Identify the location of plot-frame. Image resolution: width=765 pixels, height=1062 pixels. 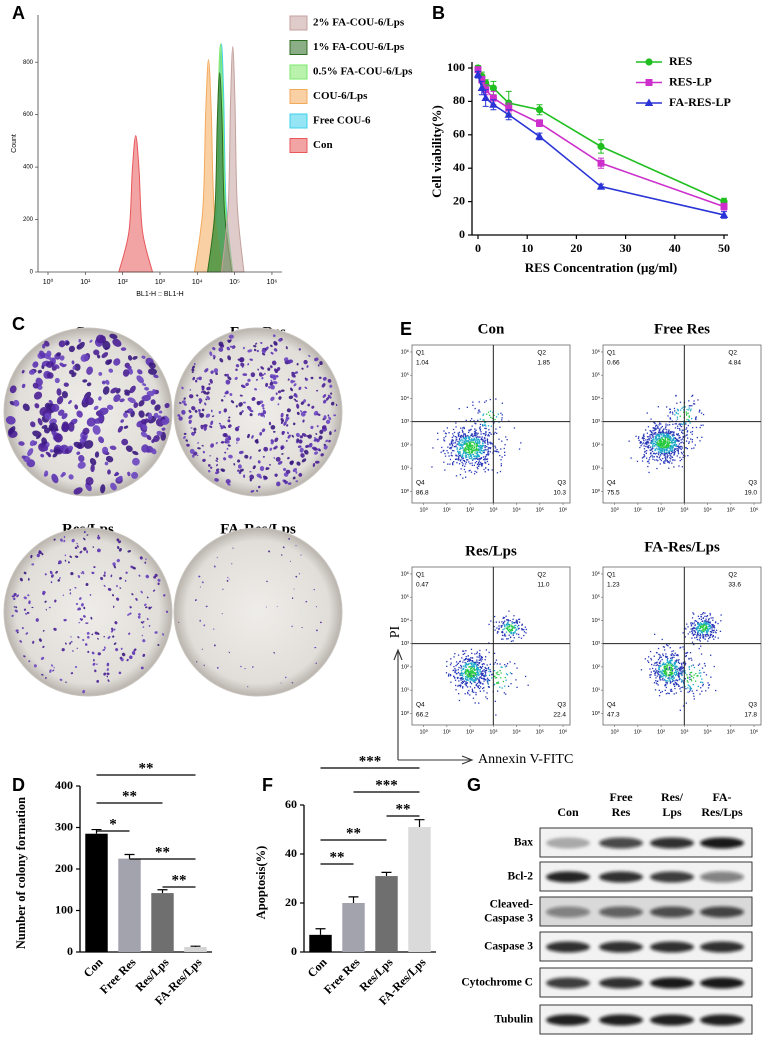
(491, 646).